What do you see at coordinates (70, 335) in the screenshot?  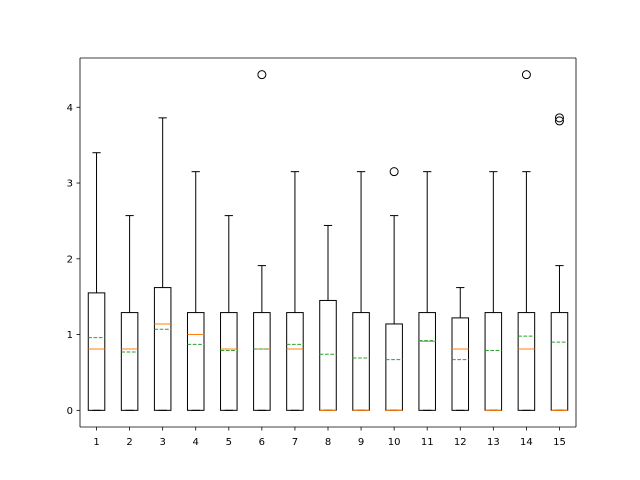 I see `y-tick-label-1: 1` at bounding box center [70, 335].